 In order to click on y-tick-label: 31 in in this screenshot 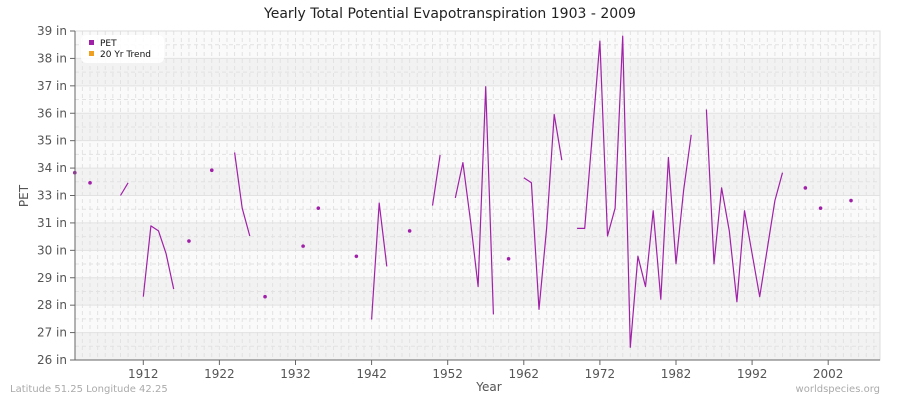, I will do `click(52, 223)`.